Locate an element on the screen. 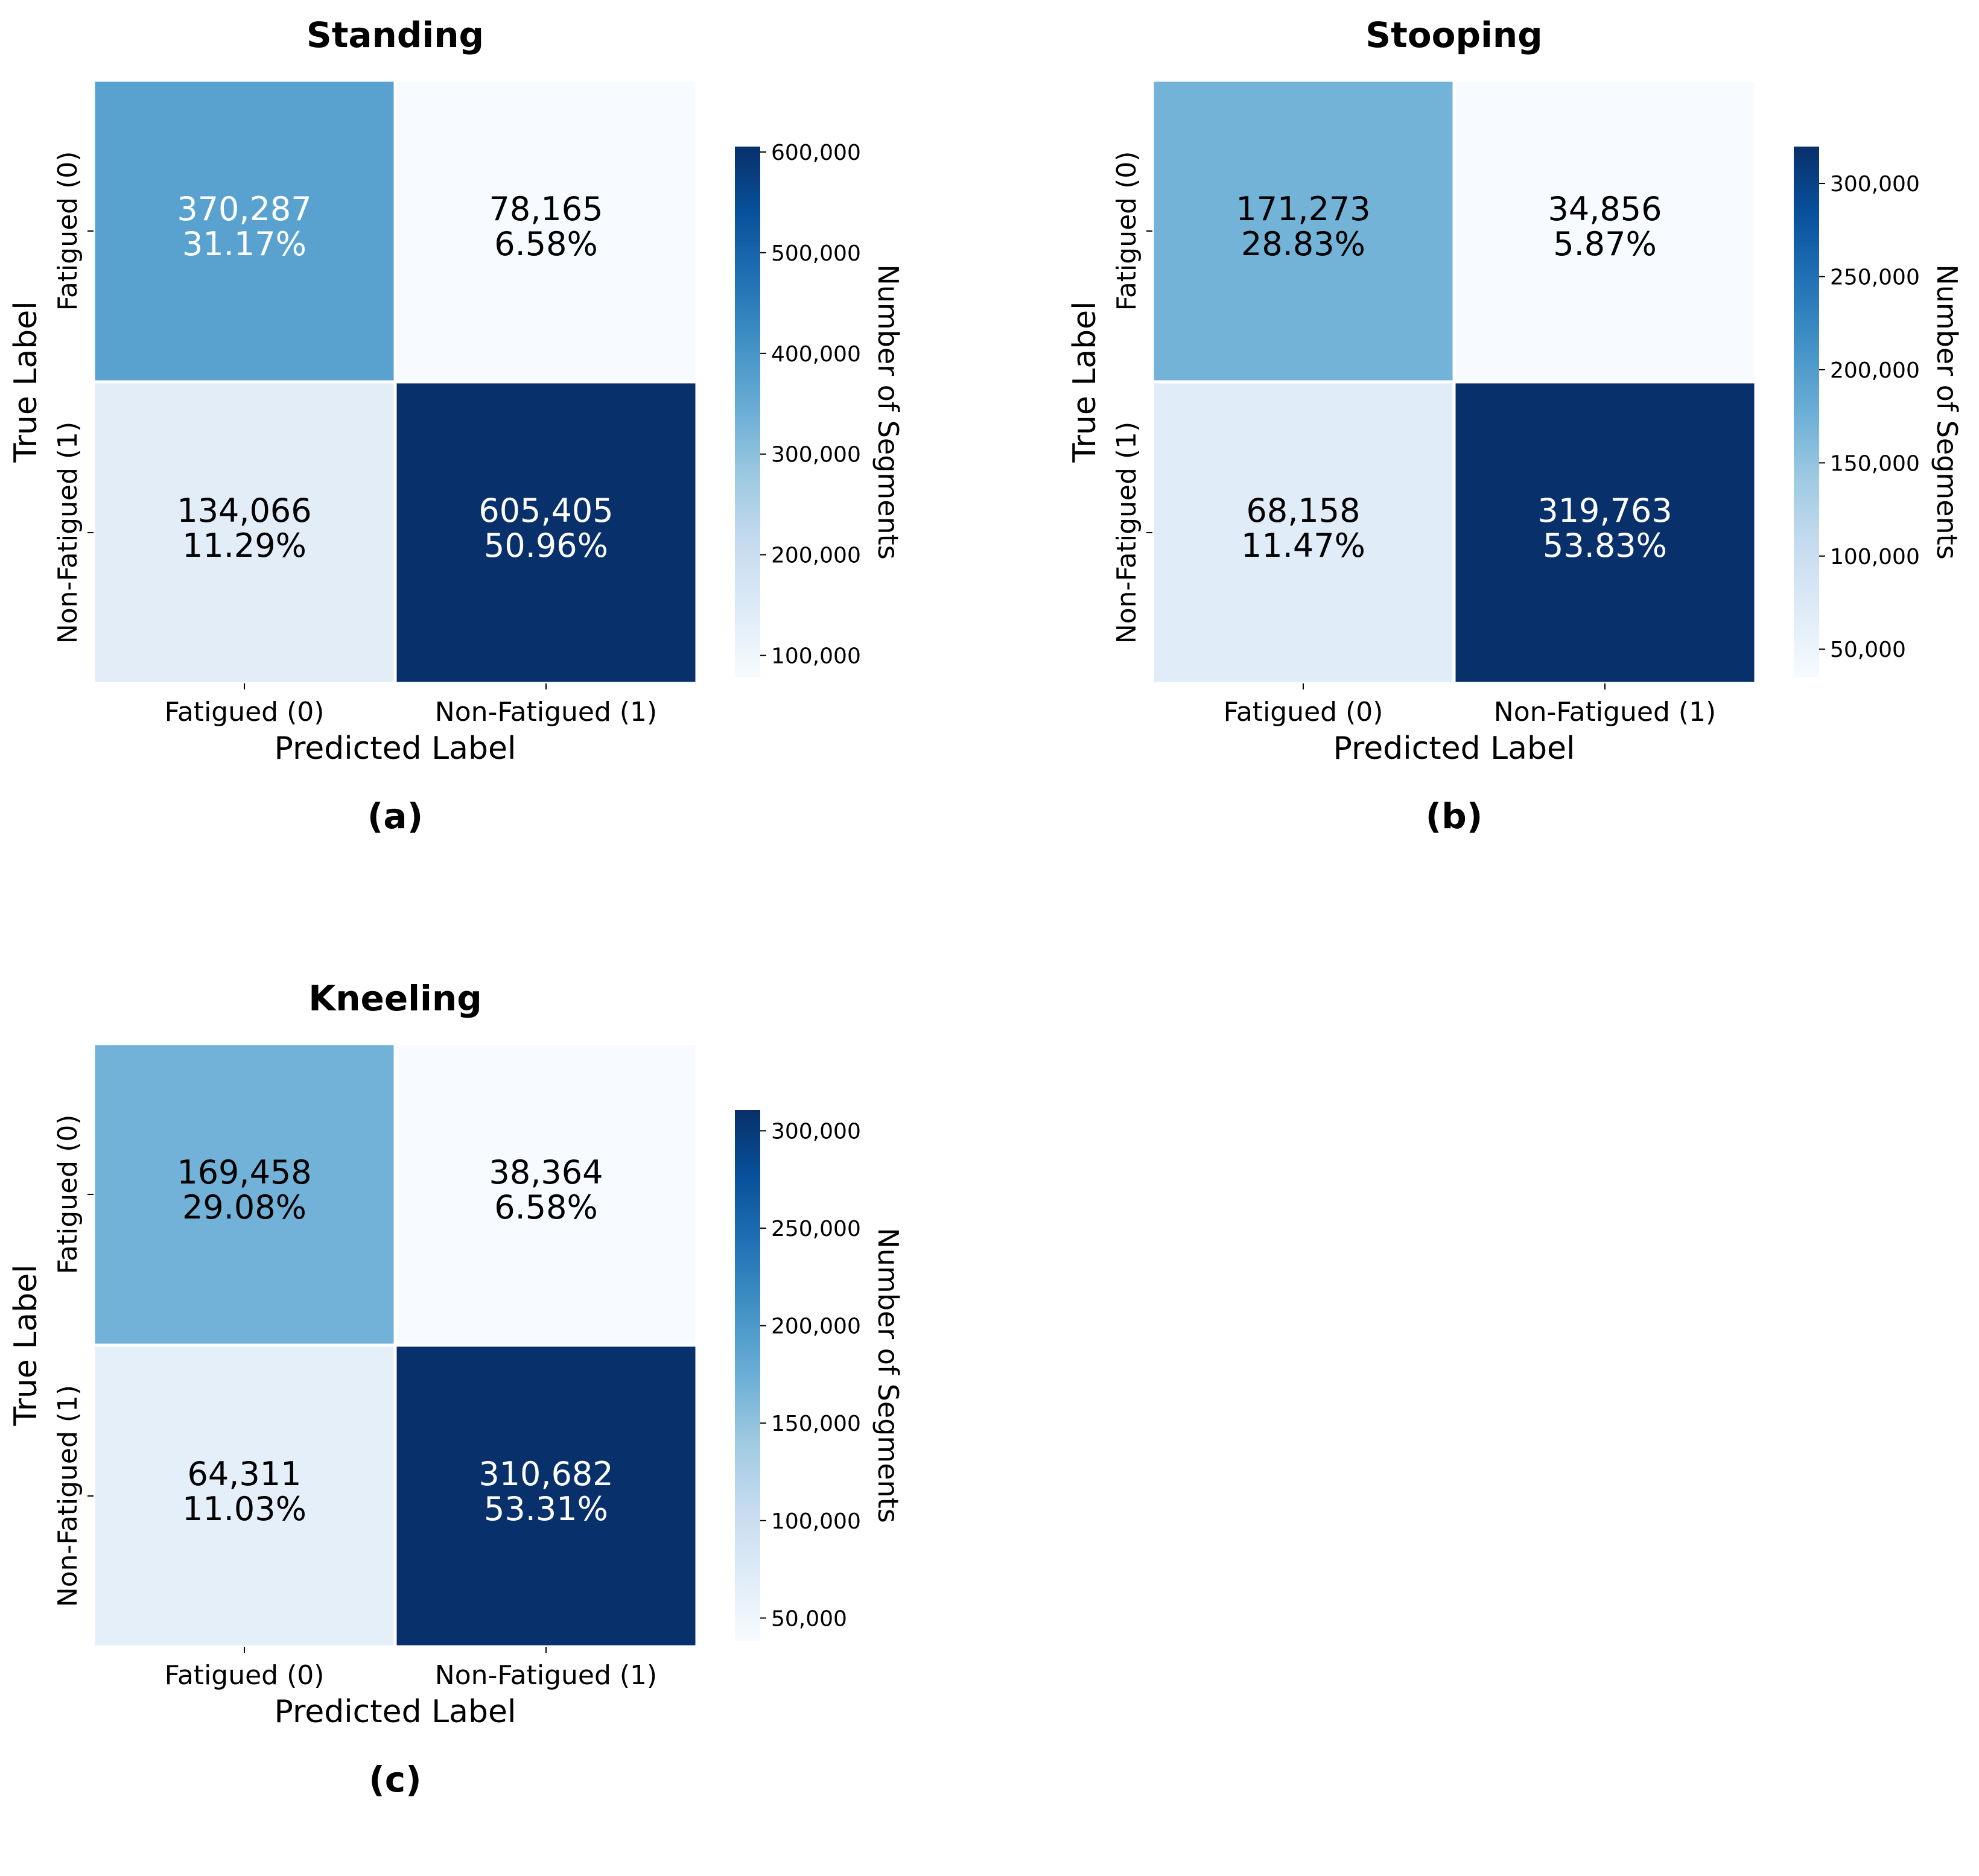  cell-count-label: 134,066 is located at coordinates (244, 511).